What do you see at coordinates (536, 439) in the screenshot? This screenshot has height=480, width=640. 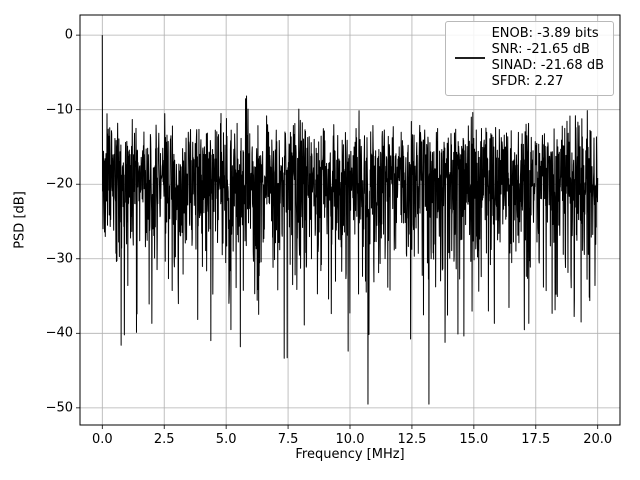 I see `x-tick-label: 17.5` at bounding box center [536, 439].